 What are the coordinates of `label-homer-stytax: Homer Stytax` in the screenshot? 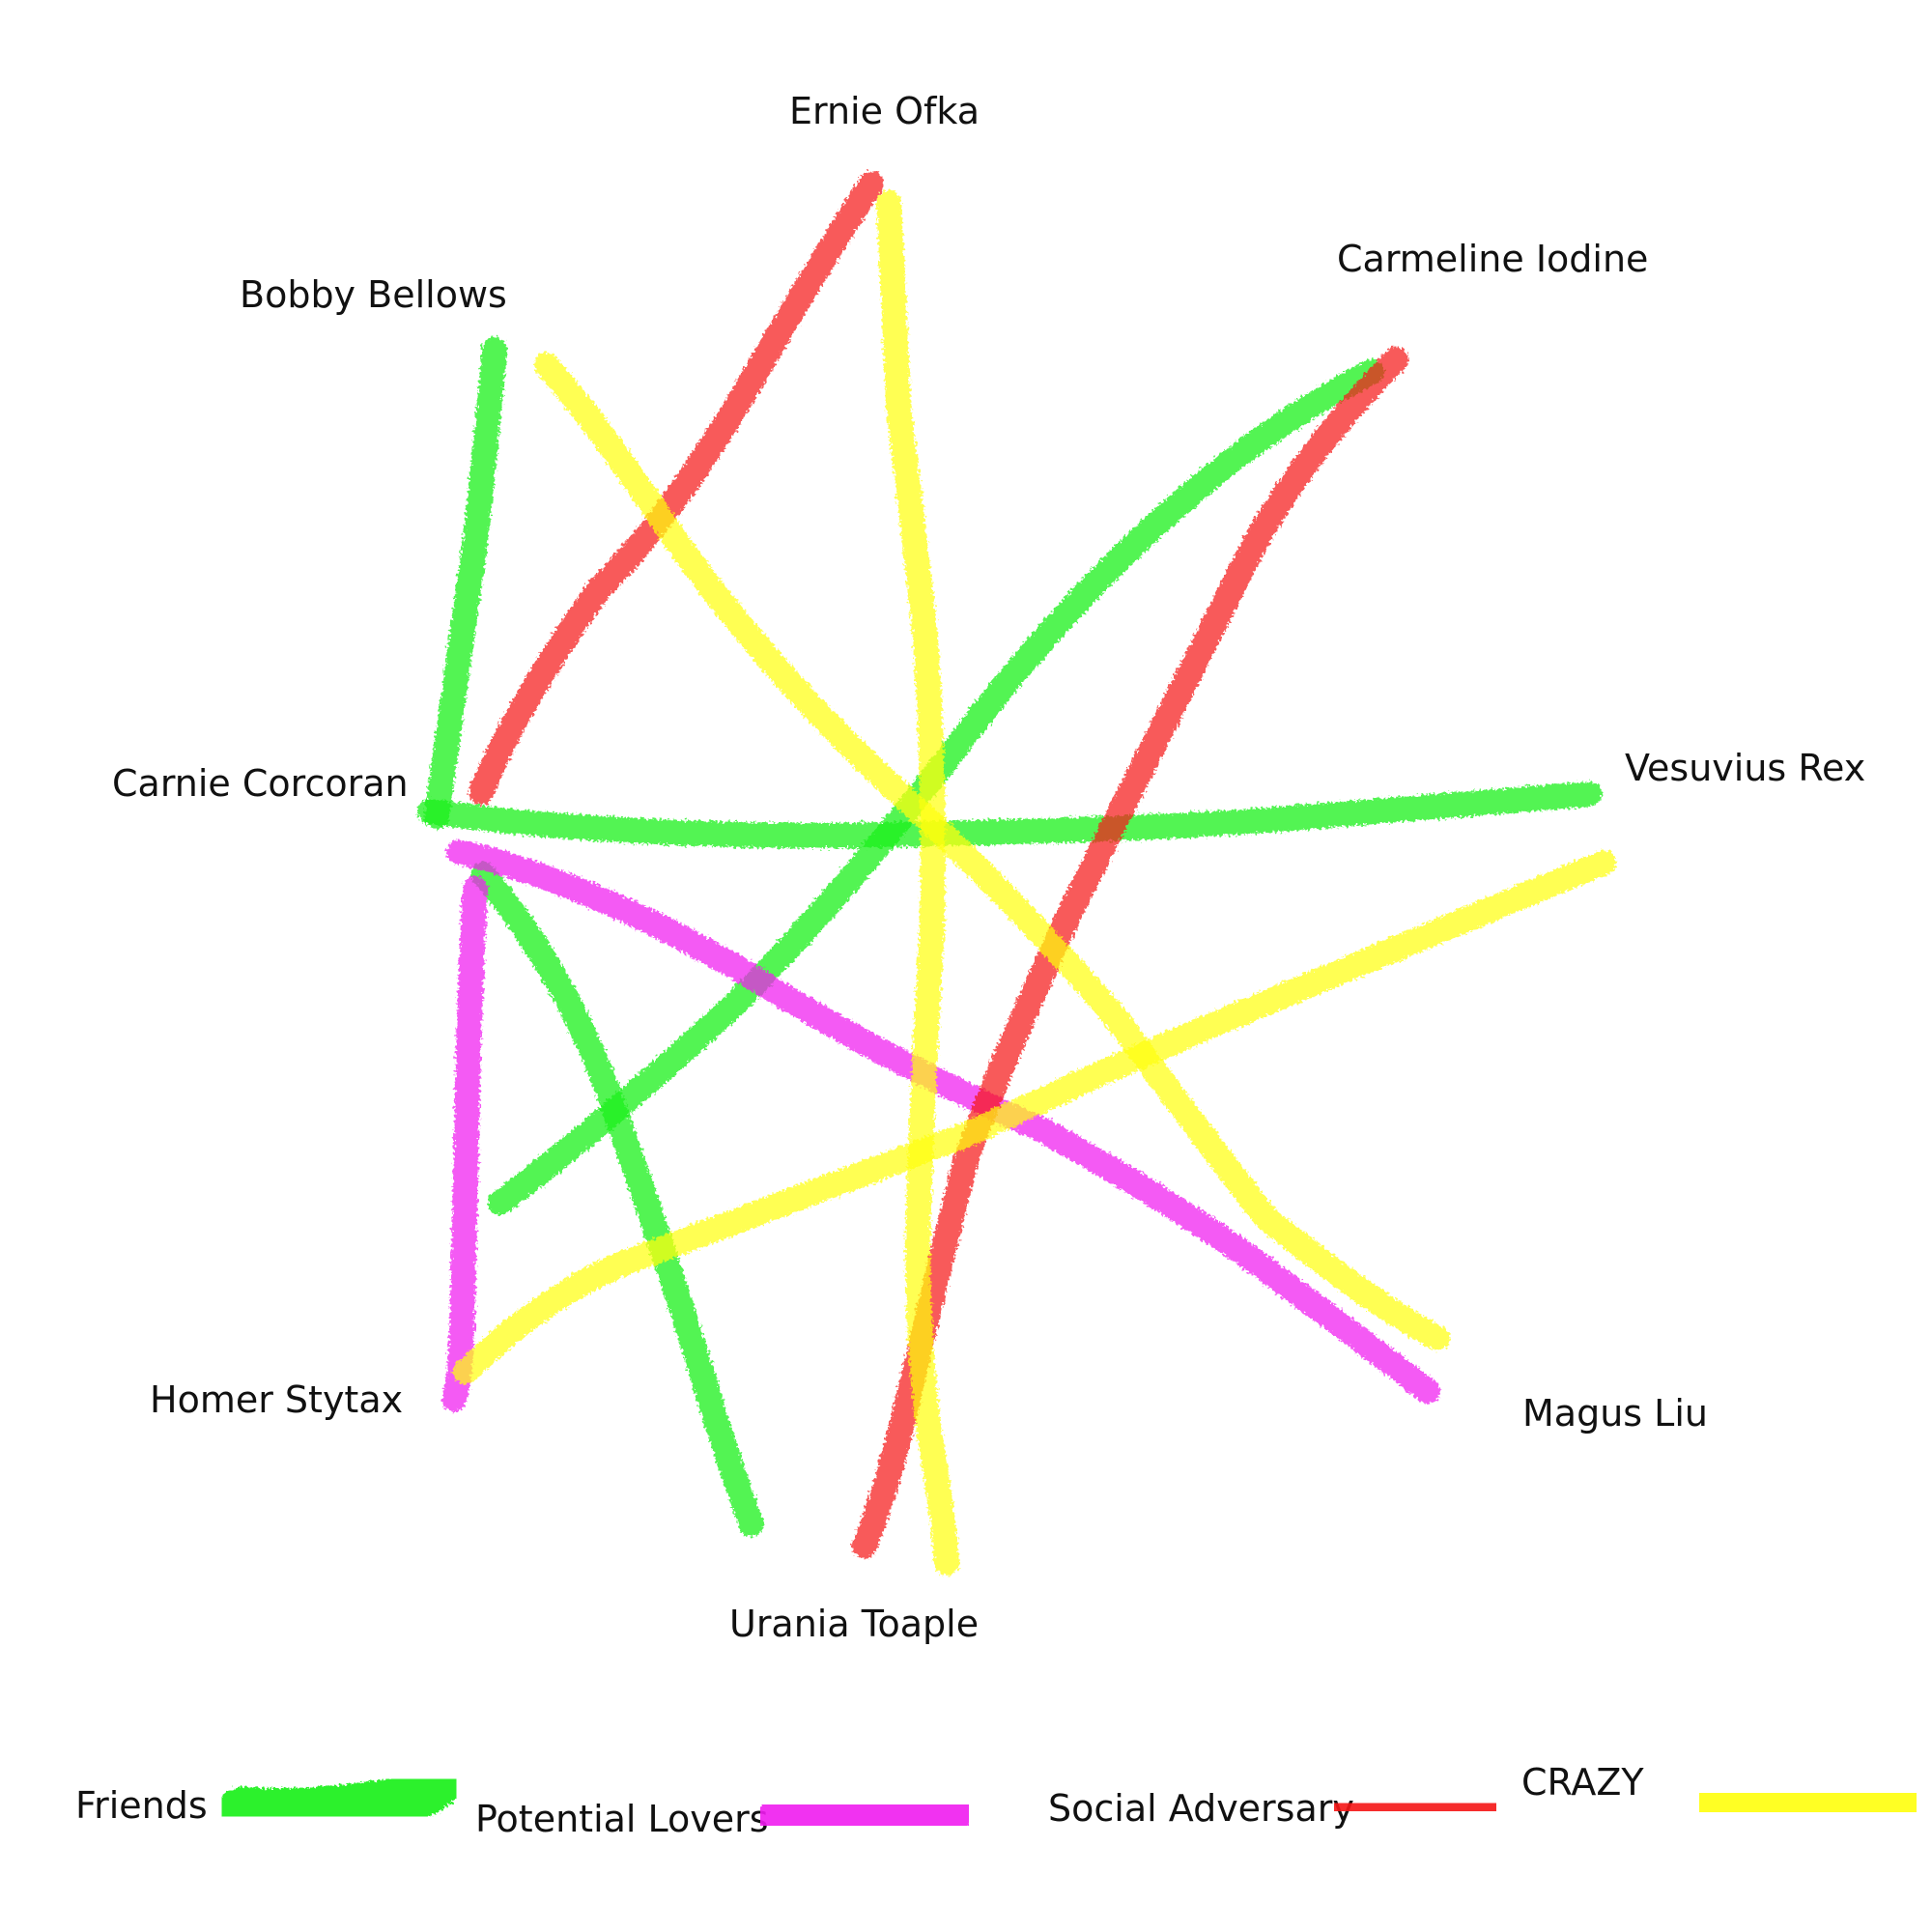 It's located at (276, 1399).